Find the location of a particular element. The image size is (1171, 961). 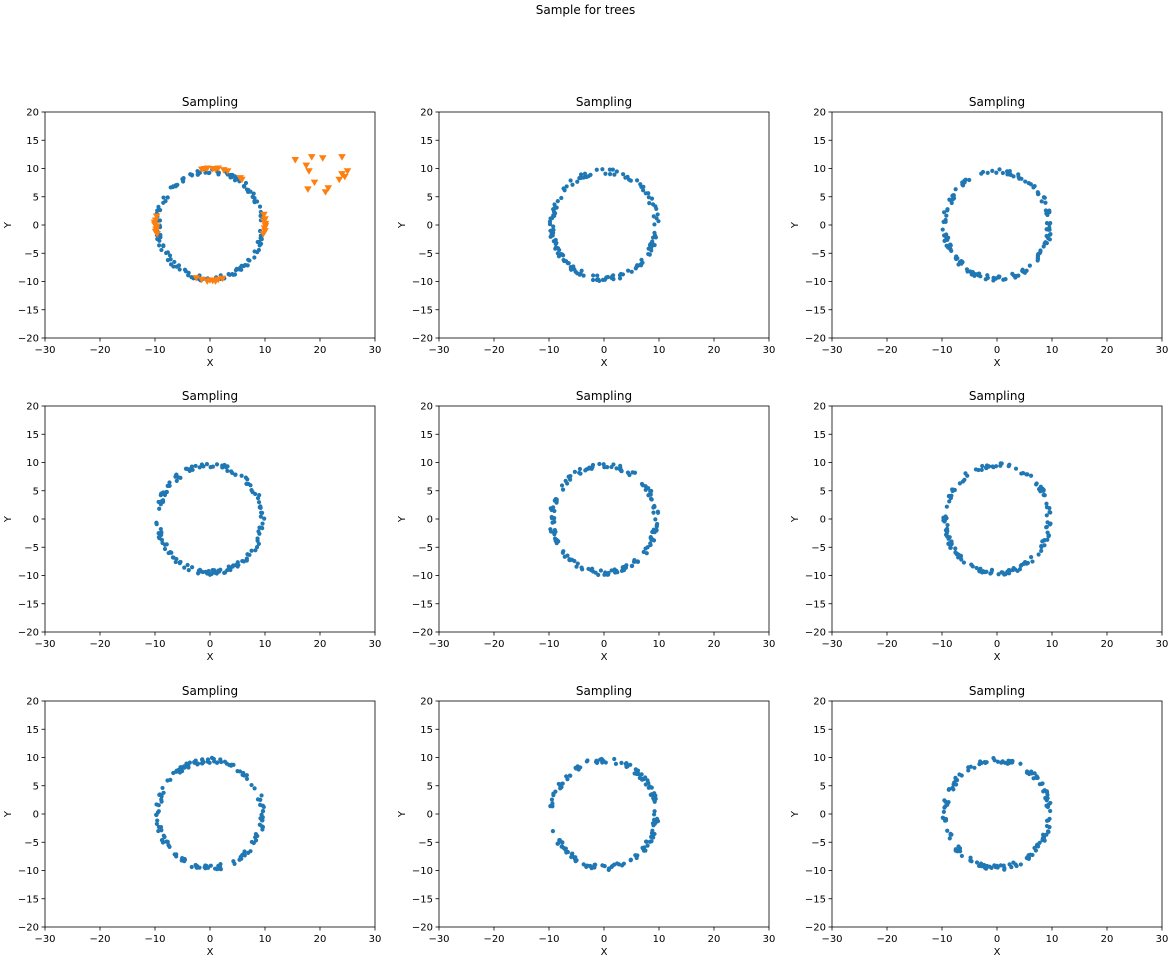

x-tick-label: 10 is located at coordinates (1052, 644).